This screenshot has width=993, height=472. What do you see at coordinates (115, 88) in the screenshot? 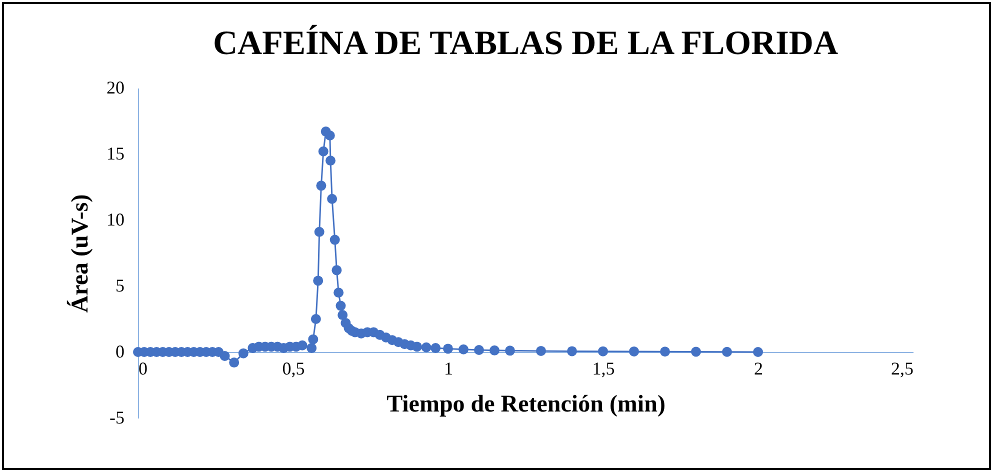
I see `y-tick-label: 20` at bounding box center [115, 88].